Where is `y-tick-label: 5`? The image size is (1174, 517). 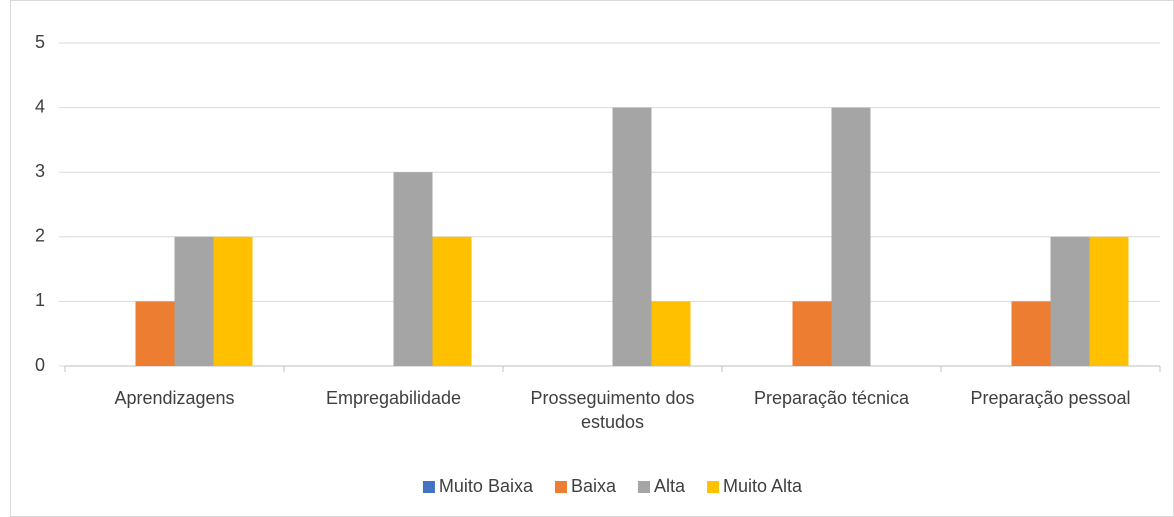 y-tick-label: 5 is located at coordinates (40, 42).